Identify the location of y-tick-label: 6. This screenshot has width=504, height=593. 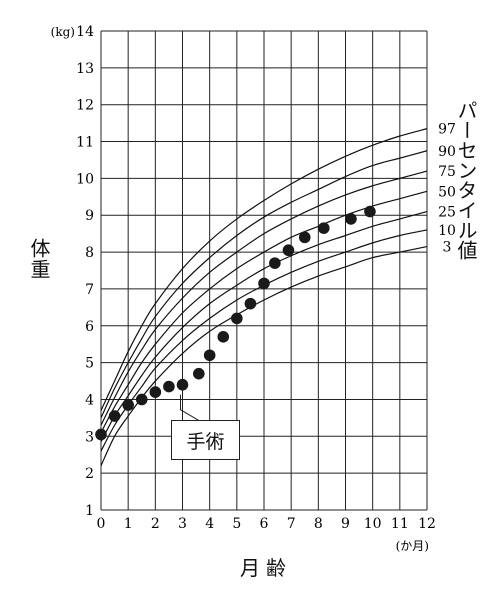
(89, 327).